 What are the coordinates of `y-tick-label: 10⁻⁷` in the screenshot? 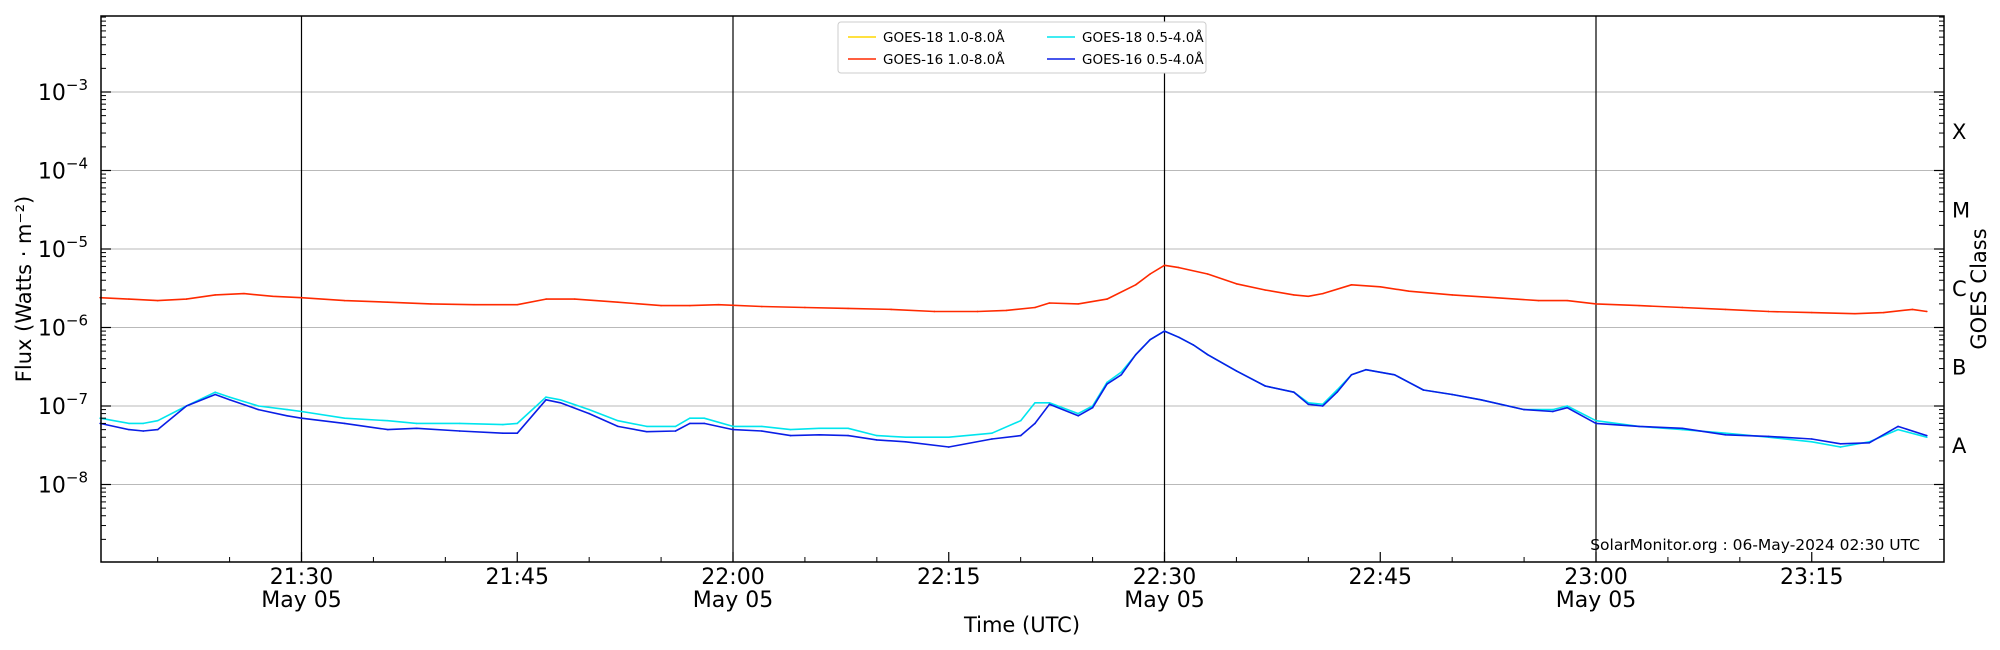 It's located at (63, 405).